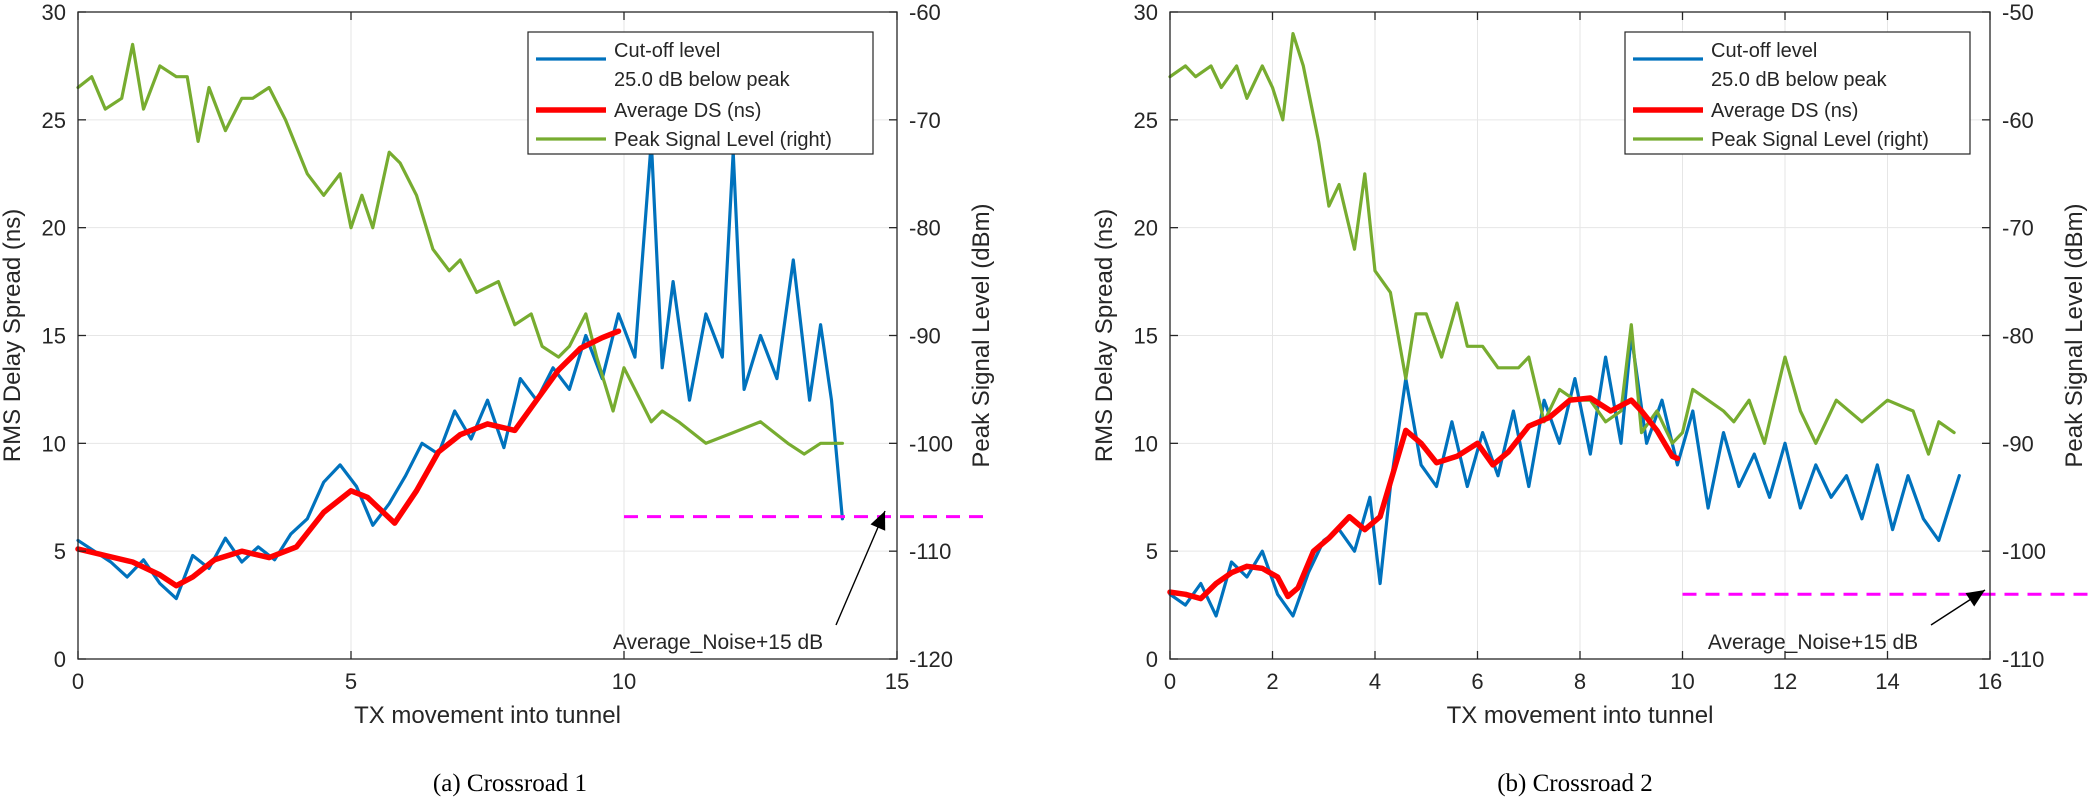  I want to click on x-tick-label: 16, so click(1990, 681).